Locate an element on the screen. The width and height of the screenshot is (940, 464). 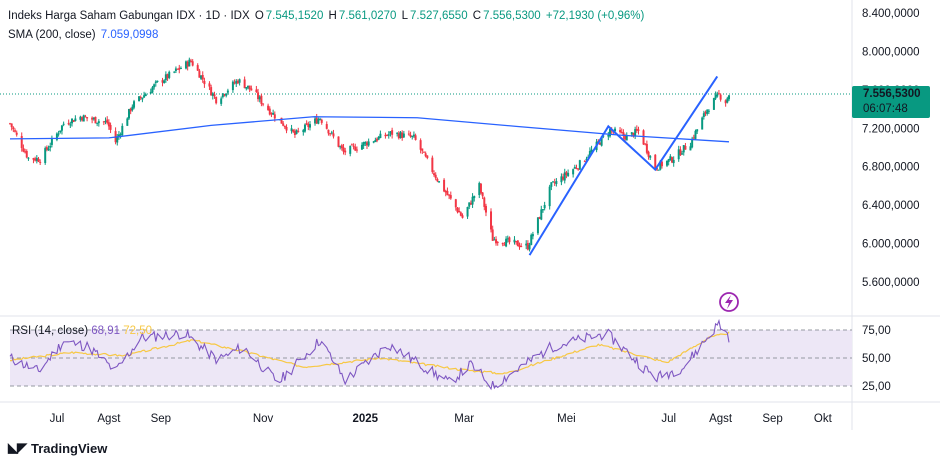
tradingview-logo: ◣◤ TradingView is located at coordinates (57, 448).